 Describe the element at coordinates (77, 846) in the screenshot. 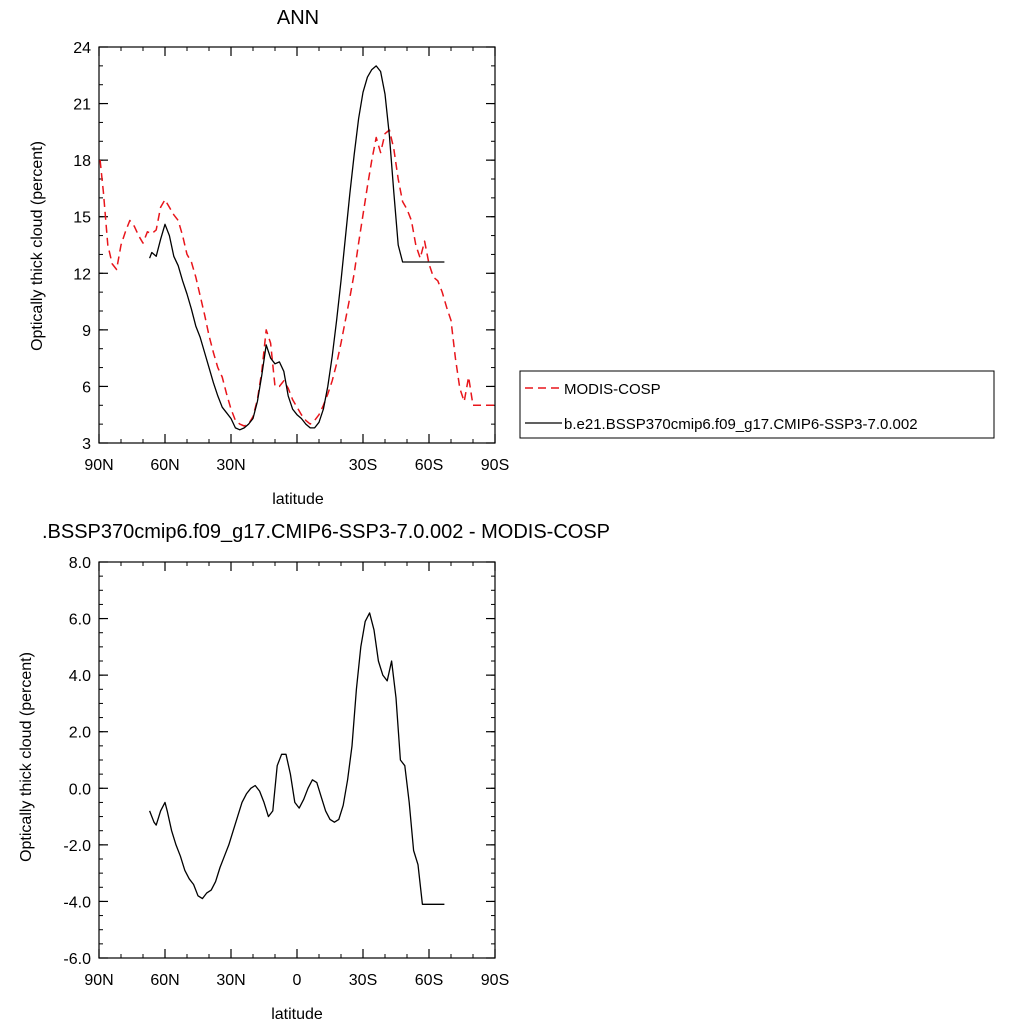

I see `bottom-y-tick-label: -2.0` at that location.